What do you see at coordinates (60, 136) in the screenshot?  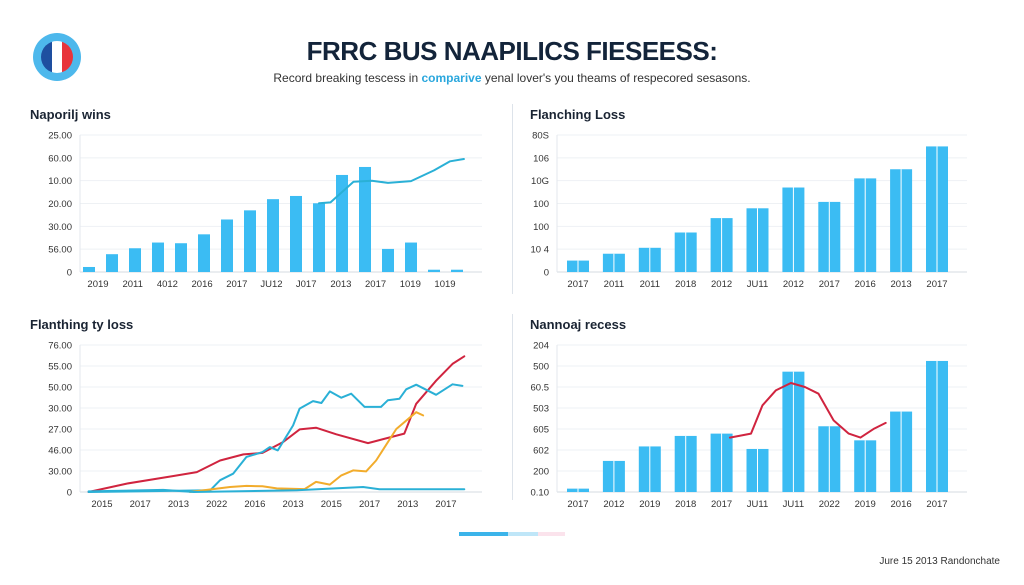 I see `y-tick-label: 25.00` at bounding box center [60, 136].